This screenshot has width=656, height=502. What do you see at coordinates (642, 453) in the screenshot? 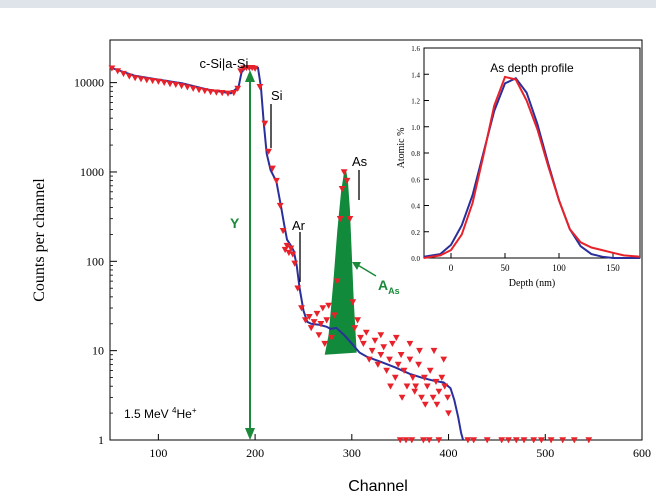
I see `x-tick-label: 600` at bounding box center [642, 453].